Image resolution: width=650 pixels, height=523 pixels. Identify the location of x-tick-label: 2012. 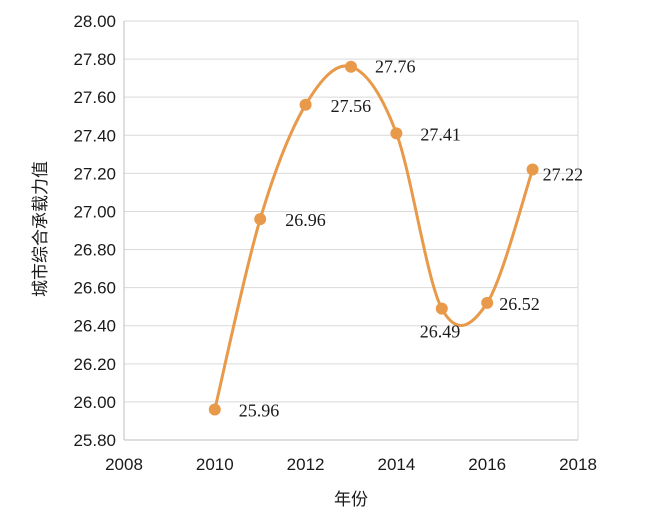
(306, 464).